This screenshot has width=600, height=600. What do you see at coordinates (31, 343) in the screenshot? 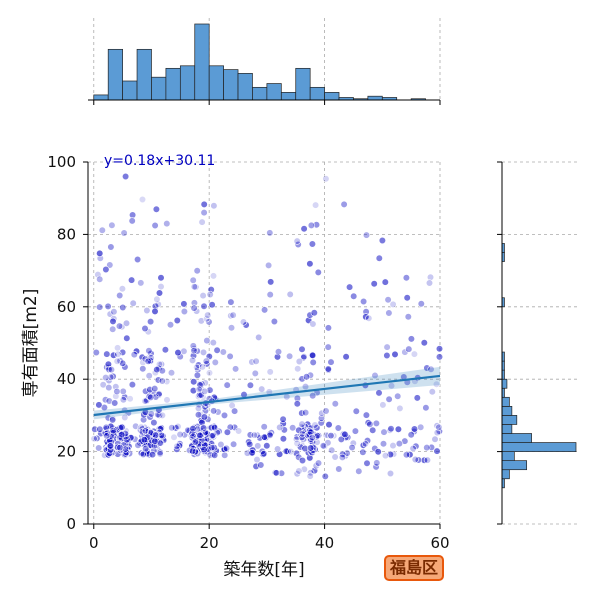
I see `y-axis-label: 専有面積[m2]` at bounding box center [31, 343].